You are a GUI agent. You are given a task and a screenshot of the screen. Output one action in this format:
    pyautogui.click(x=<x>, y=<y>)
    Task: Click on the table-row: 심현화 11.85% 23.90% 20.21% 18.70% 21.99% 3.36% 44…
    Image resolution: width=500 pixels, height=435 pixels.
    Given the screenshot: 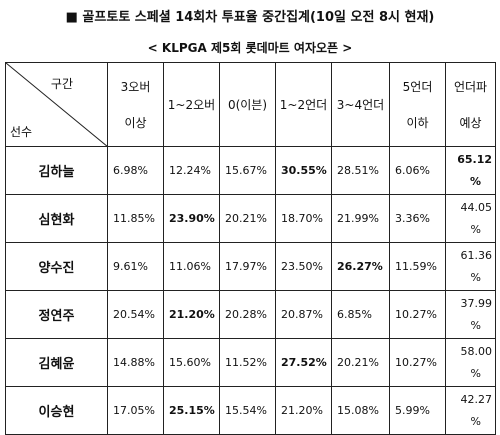 What is the action you would take?
    pyautogui.click(x=250, y=218)
    